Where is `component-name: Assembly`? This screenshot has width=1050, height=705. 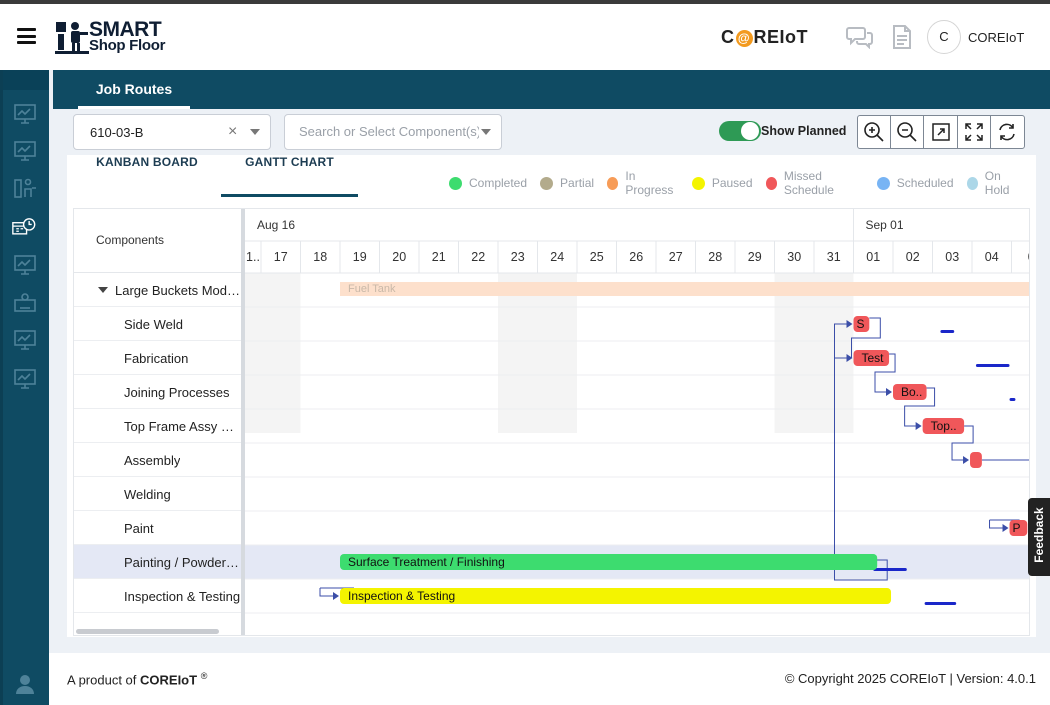
component-name: Assembly is located at coordinates (152, 460).